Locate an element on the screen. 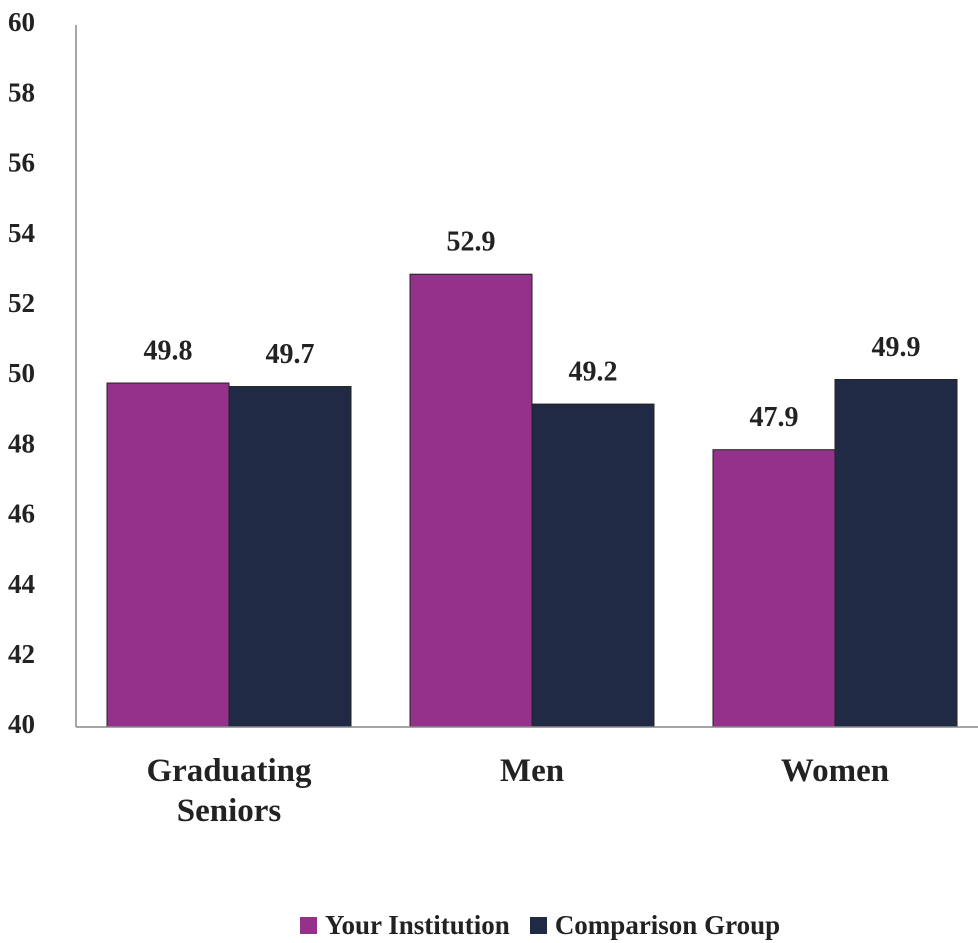 The width and height of the screenshot is (978, 943). y-tick-label: 48 is located at coordinates (21, 443).